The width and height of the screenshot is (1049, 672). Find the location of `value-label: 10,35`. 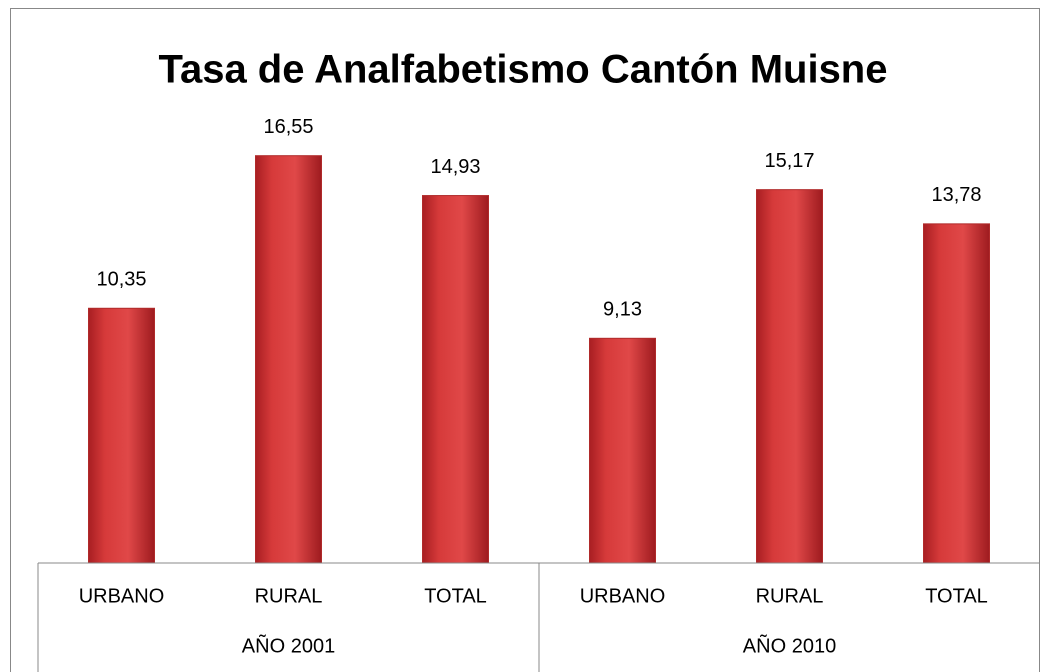

value-label: 10,35 is located at coordinates (121, 280).